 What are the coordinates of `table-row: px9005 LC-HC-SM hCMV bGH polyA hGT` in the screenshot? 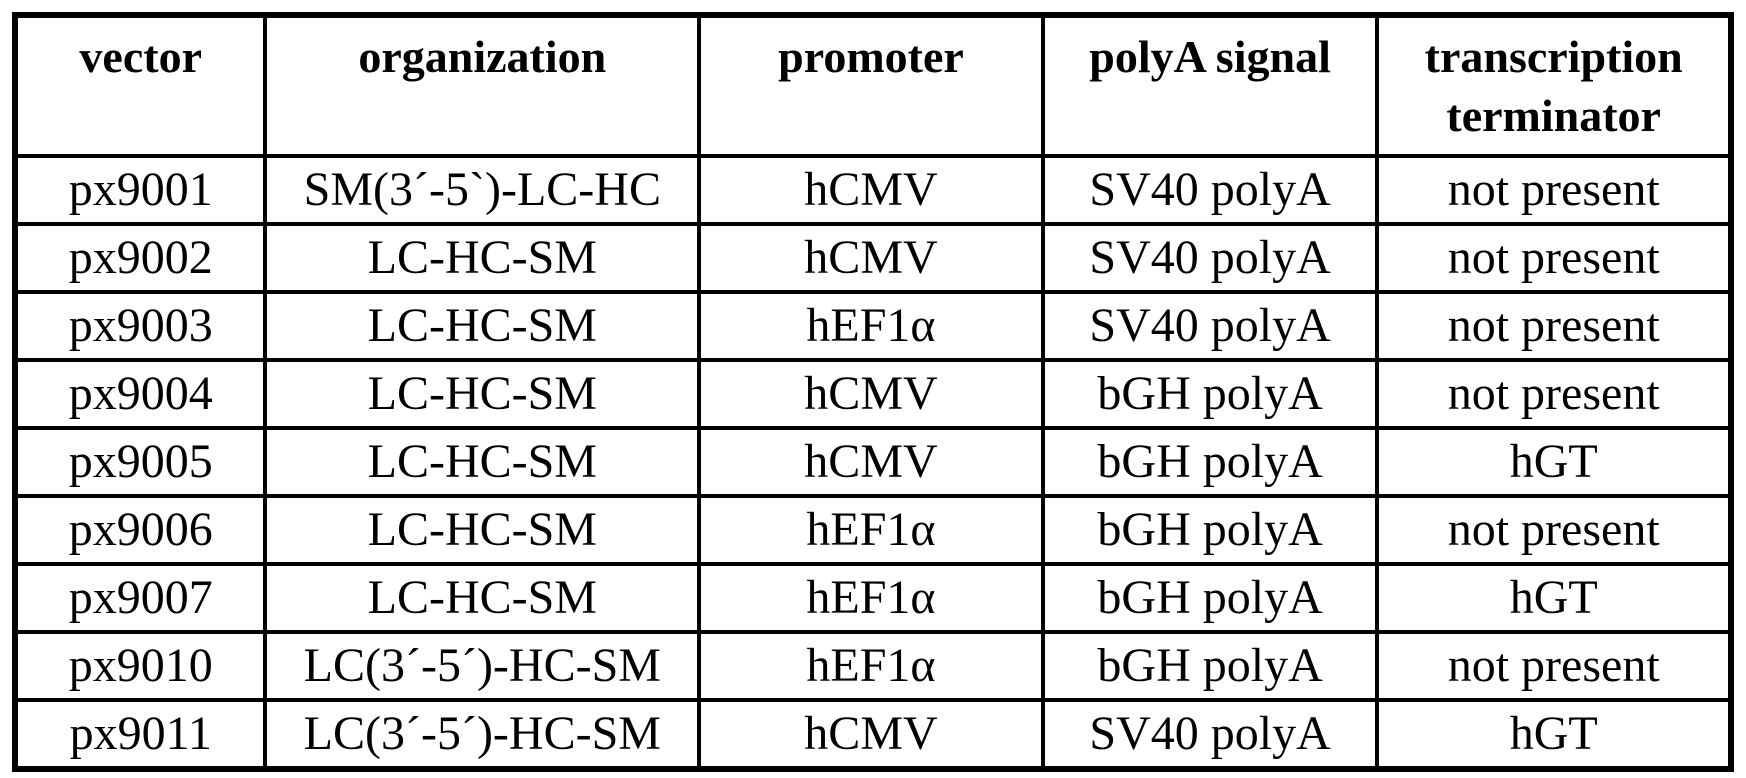 It's located at (872, 462).